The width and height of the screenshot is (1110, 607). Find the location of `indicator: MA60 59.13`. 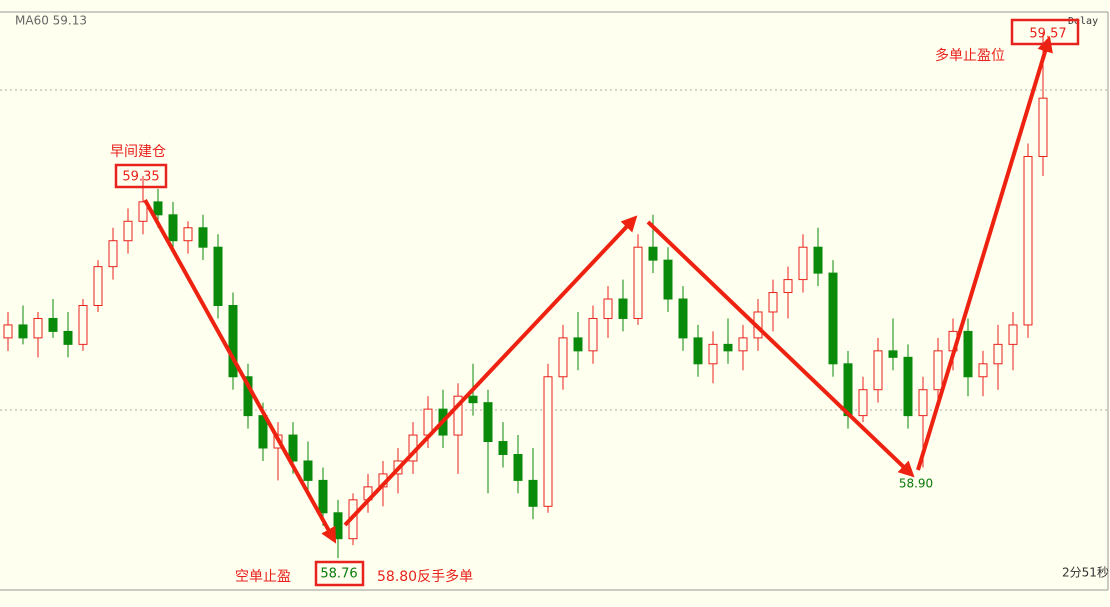

indicator: MA60 59.13 is located at coordinates (51, 21).